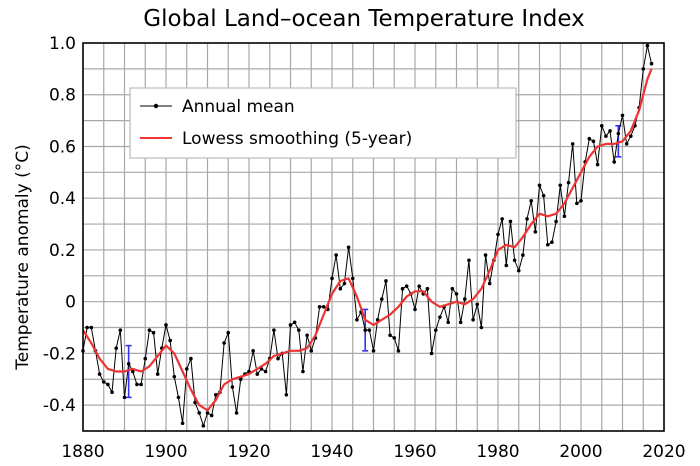 The height and width of the screenshot is (466, 700). Describe the element at coordinates (128, 371) in the screenshot. I see `error-bar` at that location.